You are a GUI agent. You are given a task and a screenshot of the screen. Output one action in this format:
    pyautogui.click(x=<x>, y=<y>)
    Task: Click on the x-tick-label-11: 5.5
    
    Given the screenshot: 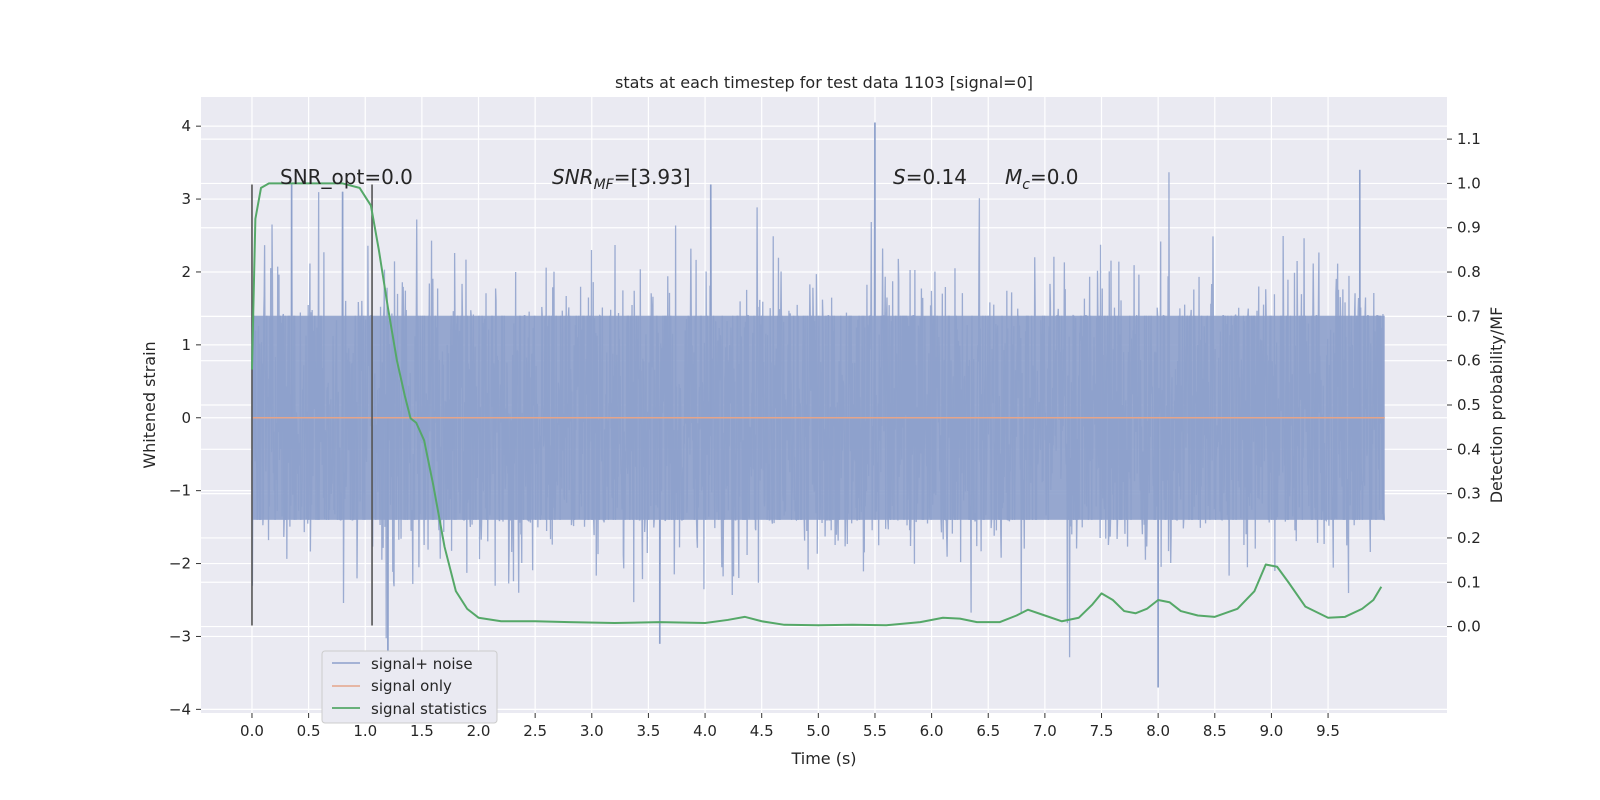 What is the action you would take?
    pyautogui.click(x=875, y=731)
    